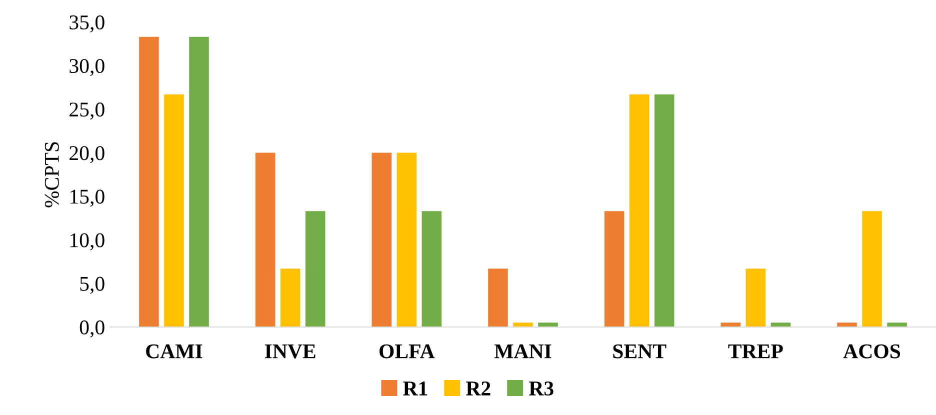 The height and width of the screenshot is (415, 936). What do you see at coordinates (407, 351) in the screenshot?
I see `x-tick-label: OLFA` at bounding box center [407, 351].